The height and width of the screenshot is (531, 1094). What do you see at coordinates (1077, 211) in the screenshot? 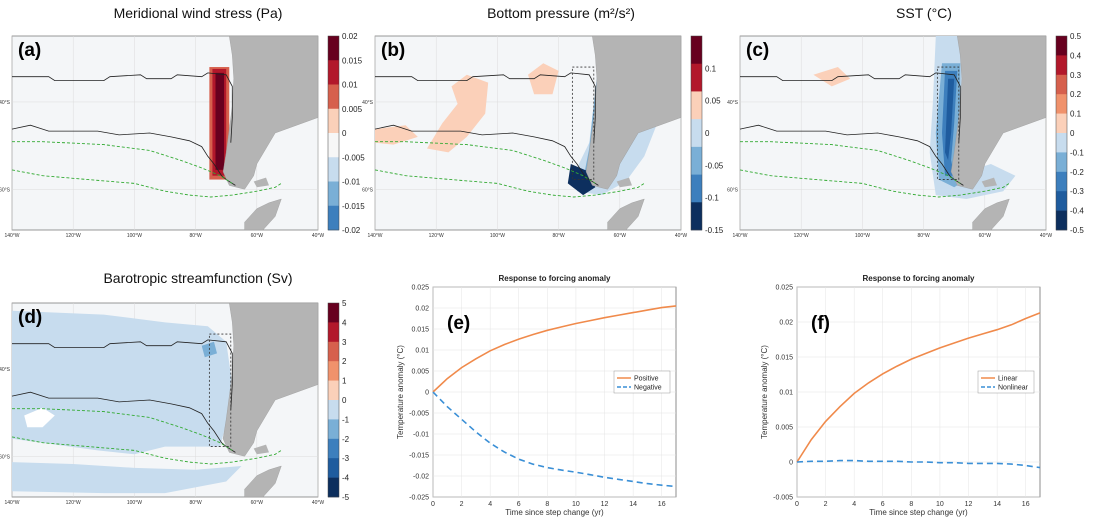
I see `colorbar-tick-label: -0.4` at bounding box center [1077, 211].